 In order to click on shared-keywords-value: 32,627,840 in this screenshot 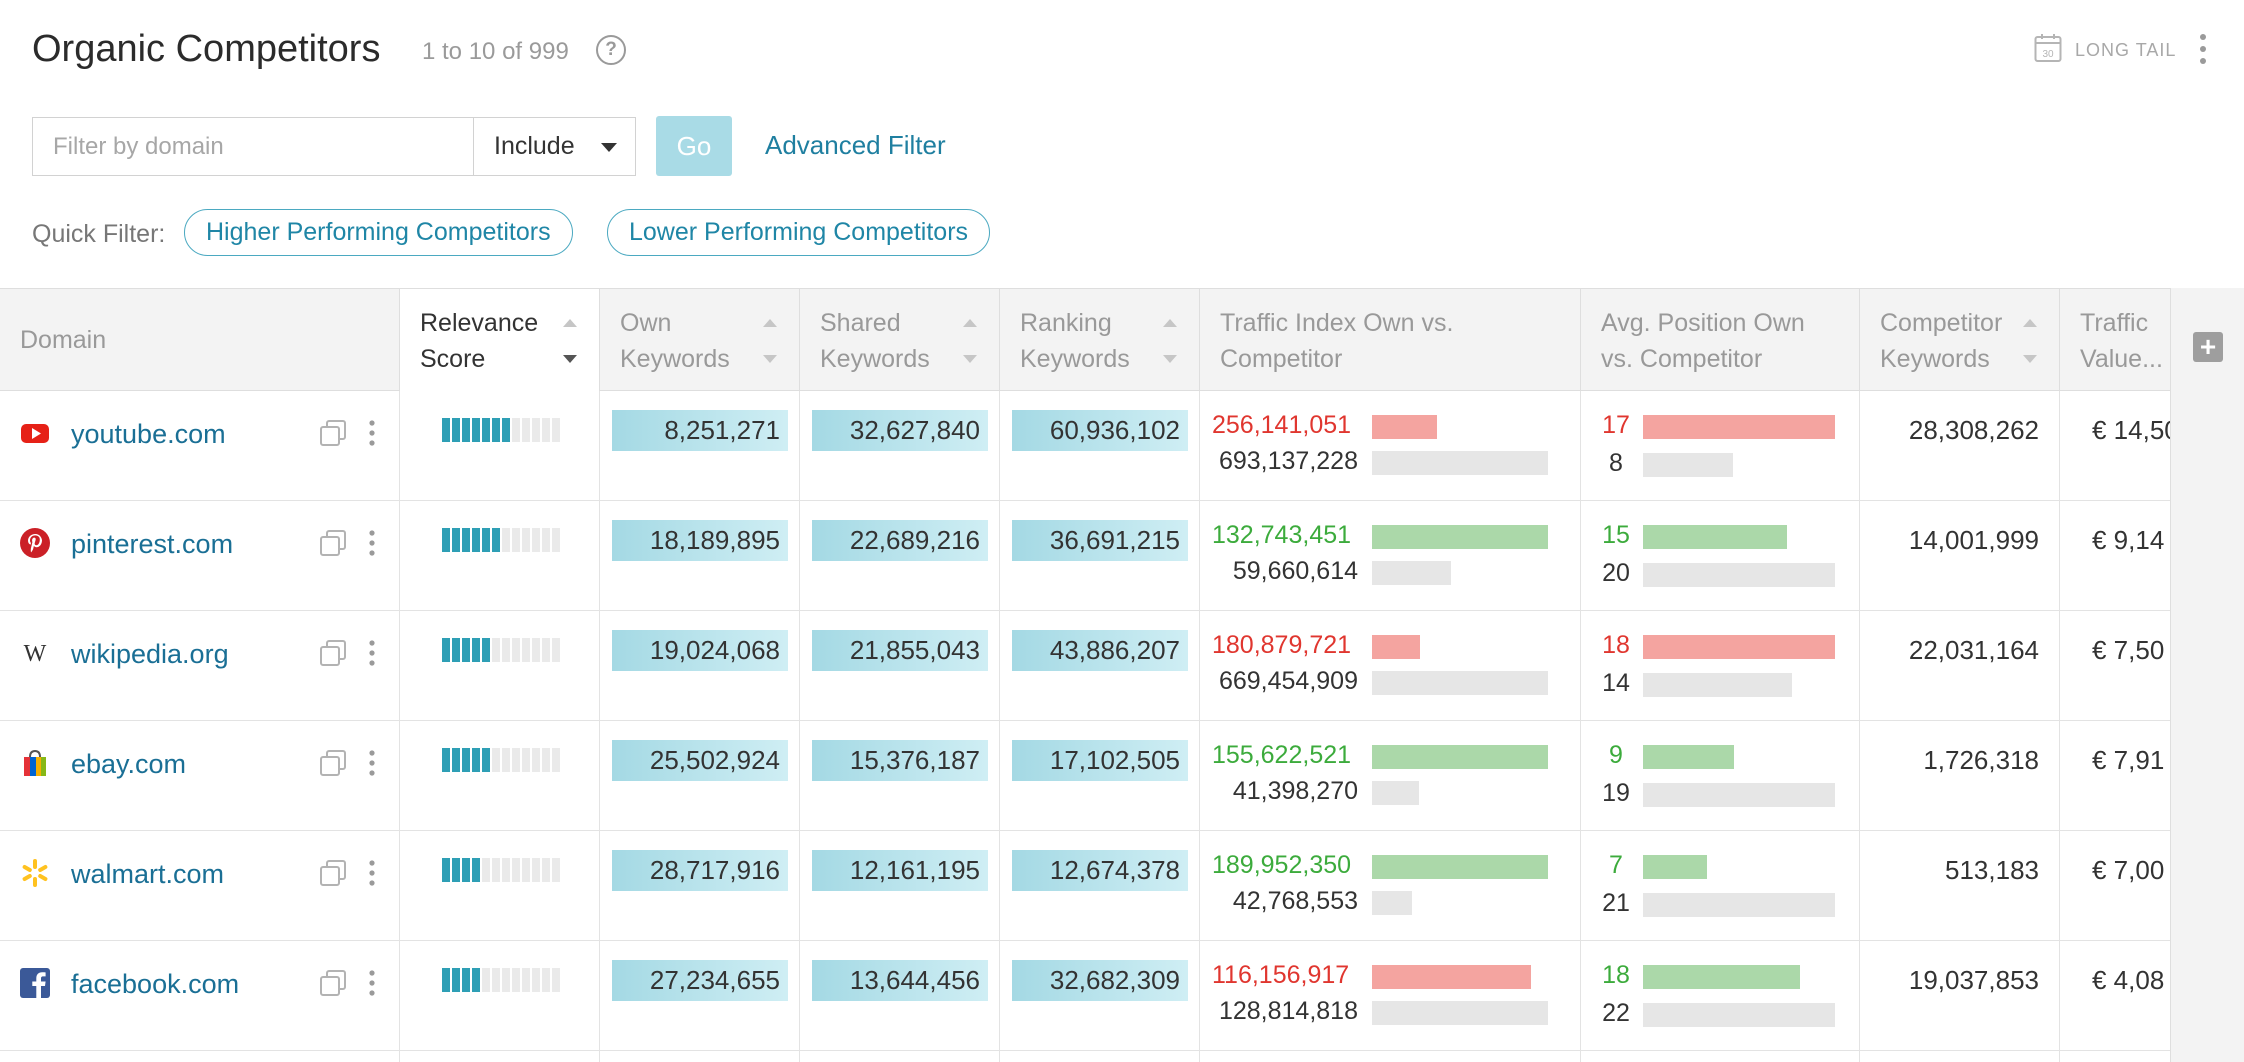, I will do `click(900, 430)`.